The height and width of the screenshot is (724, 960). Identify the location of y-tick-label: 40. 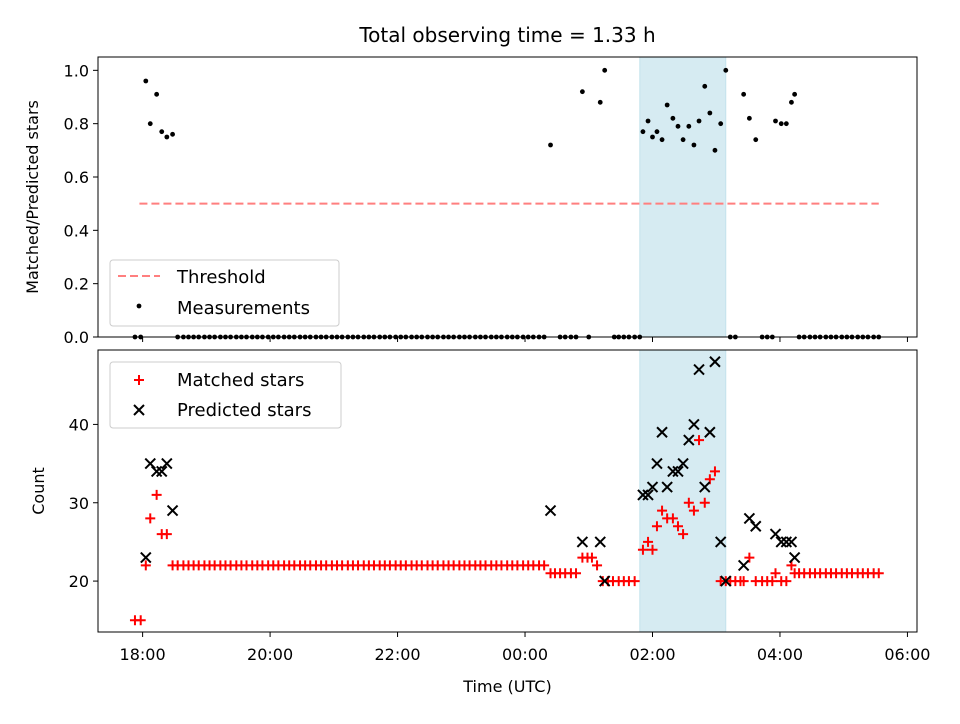
(79, 424).